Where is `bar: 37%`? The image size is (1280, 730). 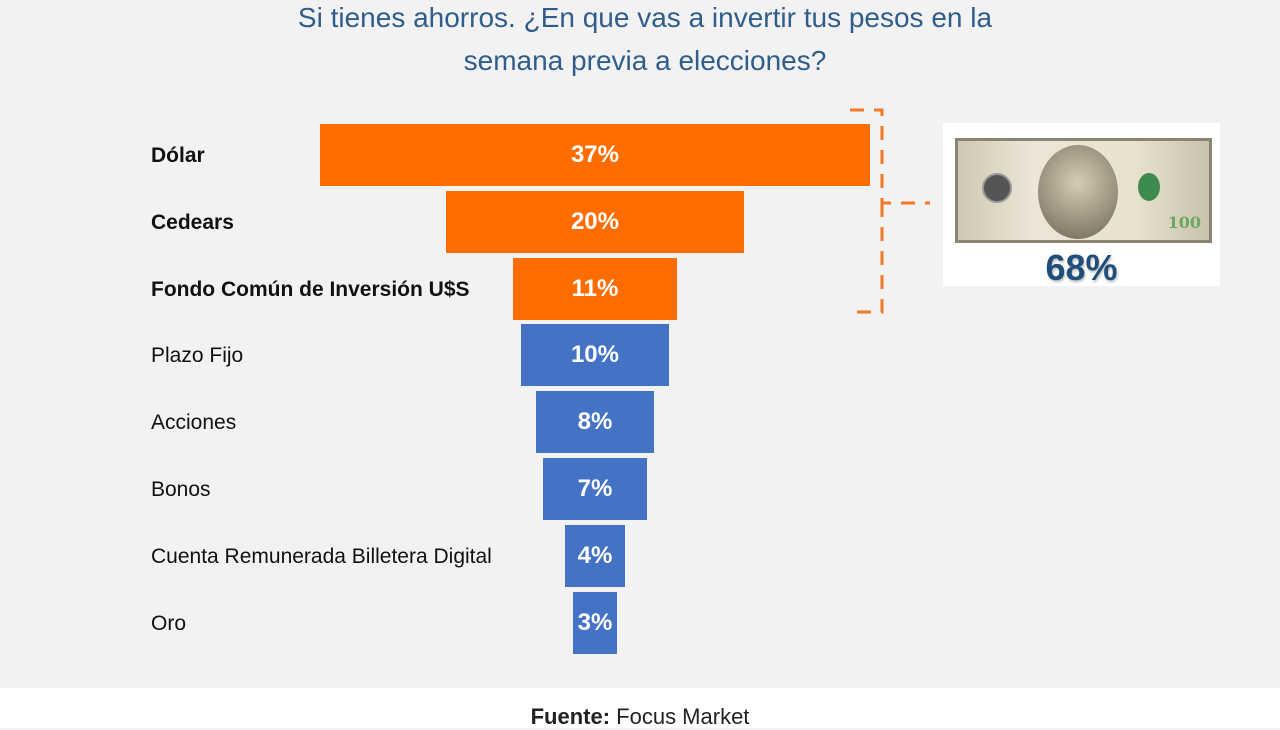 bar: 37% is located at coordinates (595, 155).